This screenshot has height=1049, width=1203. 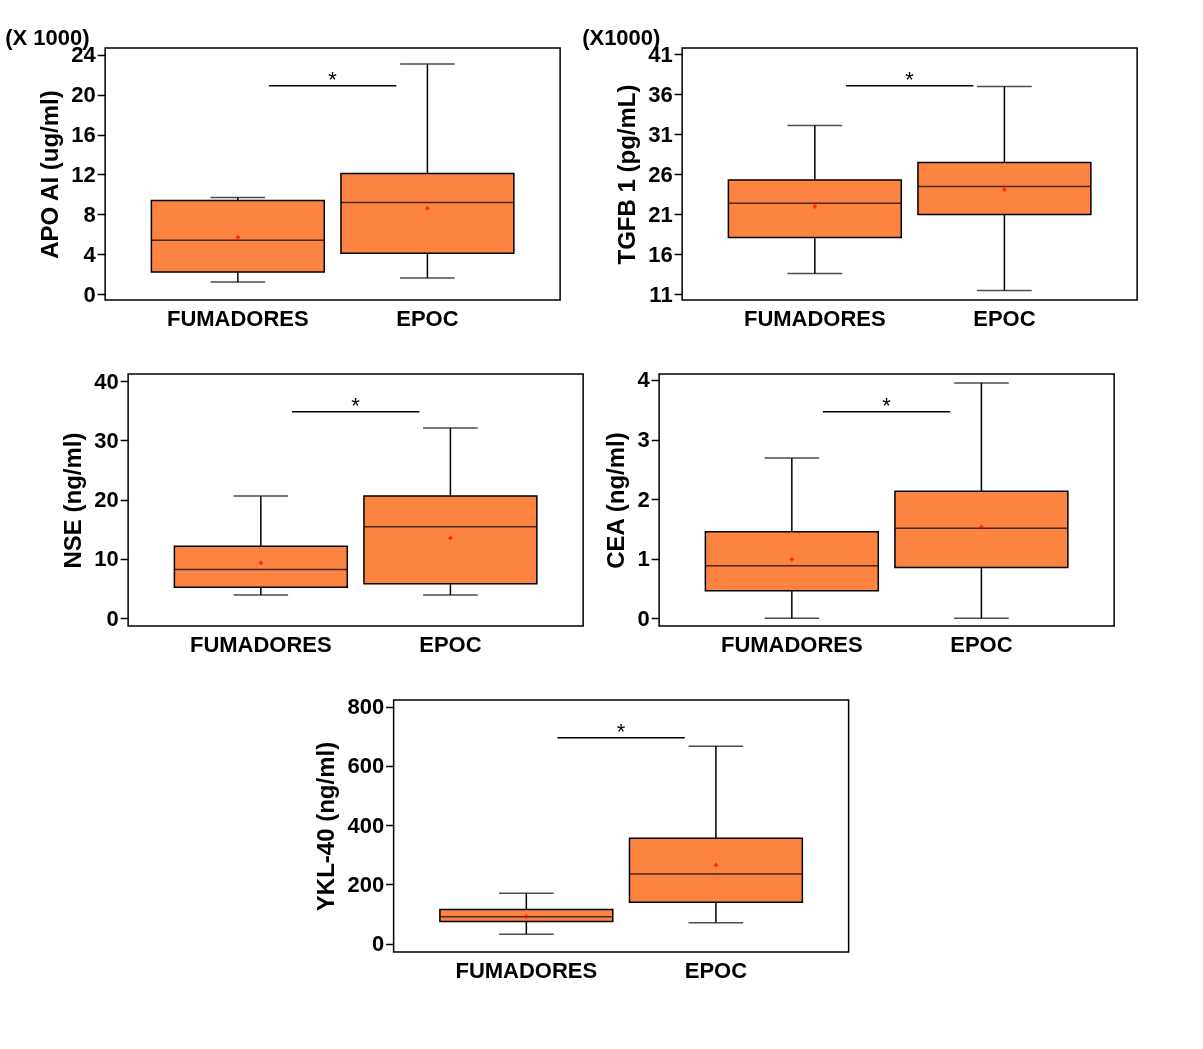 I want to click on y-axis-title: APO AI (ug/ml), so click(x=50, y=174).